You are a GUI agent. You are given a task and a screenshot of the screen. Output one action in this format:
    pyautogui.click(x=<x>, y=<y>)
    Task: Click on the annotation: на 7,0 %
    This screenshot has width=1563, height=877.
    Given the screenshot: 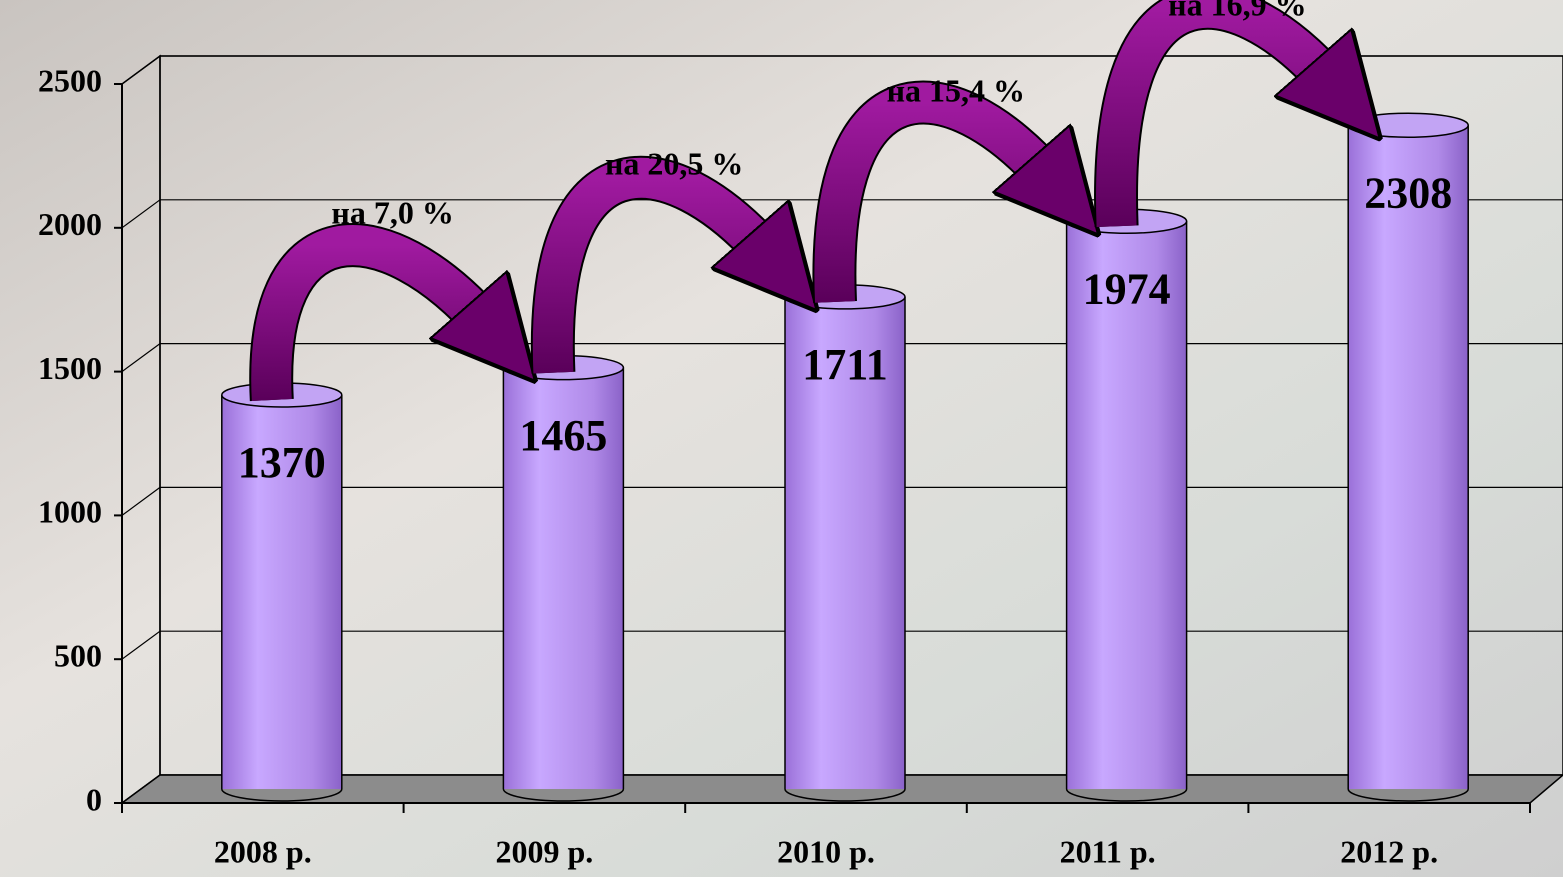 What is the action you would take?
    pyautogui.click(x=392, y=213)
    